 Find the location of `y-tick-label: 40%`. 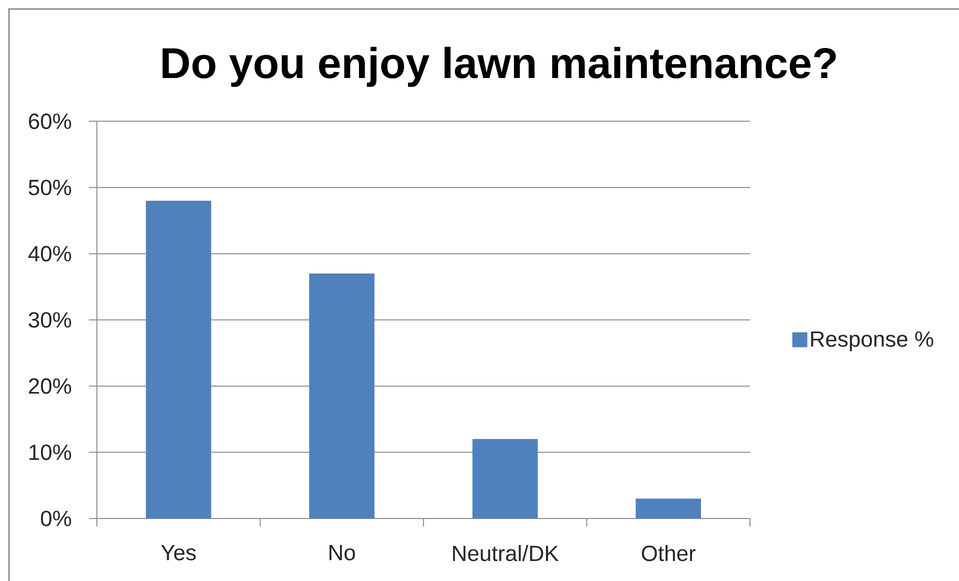

y-tick-label: 40% is located at coordinates (50, 254).